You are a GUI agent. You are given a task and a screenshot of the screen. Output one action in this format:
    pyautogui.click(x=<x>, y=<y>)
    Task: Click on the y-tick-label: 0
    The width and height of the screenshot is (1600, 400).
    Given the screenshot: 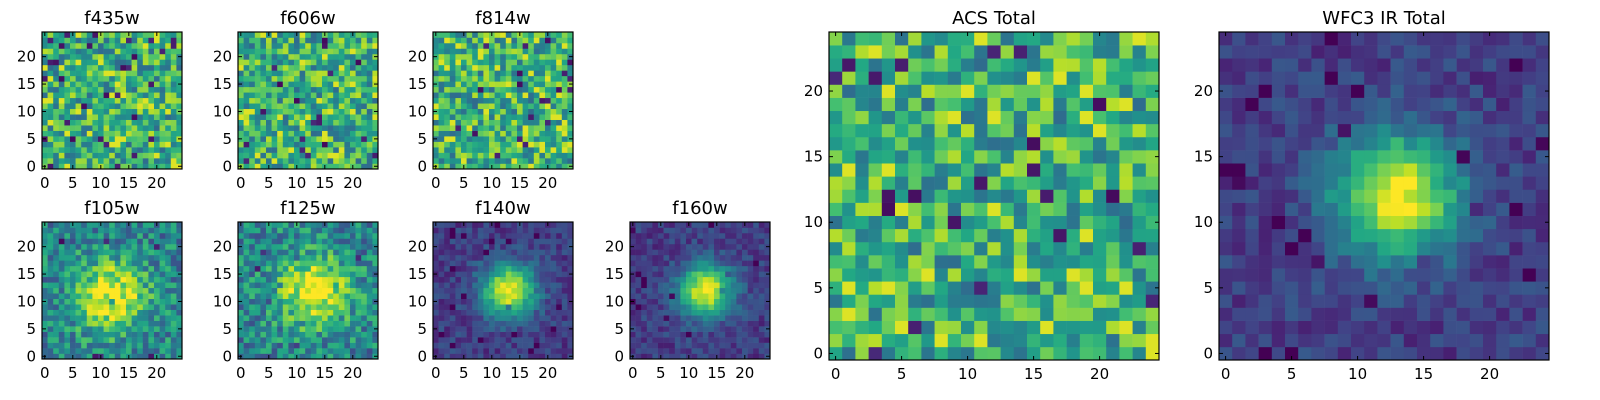 What is the action you would take?
    pyautogui.click(x=227, y=356)
    